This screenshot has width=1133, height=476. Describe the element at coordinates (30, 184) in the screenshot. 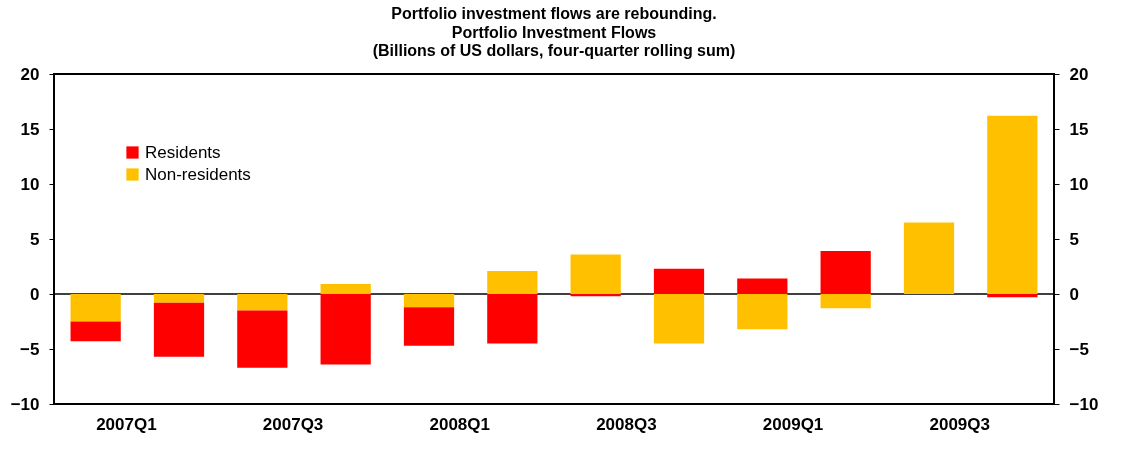

I see `y-tick-label: 10` at that location.